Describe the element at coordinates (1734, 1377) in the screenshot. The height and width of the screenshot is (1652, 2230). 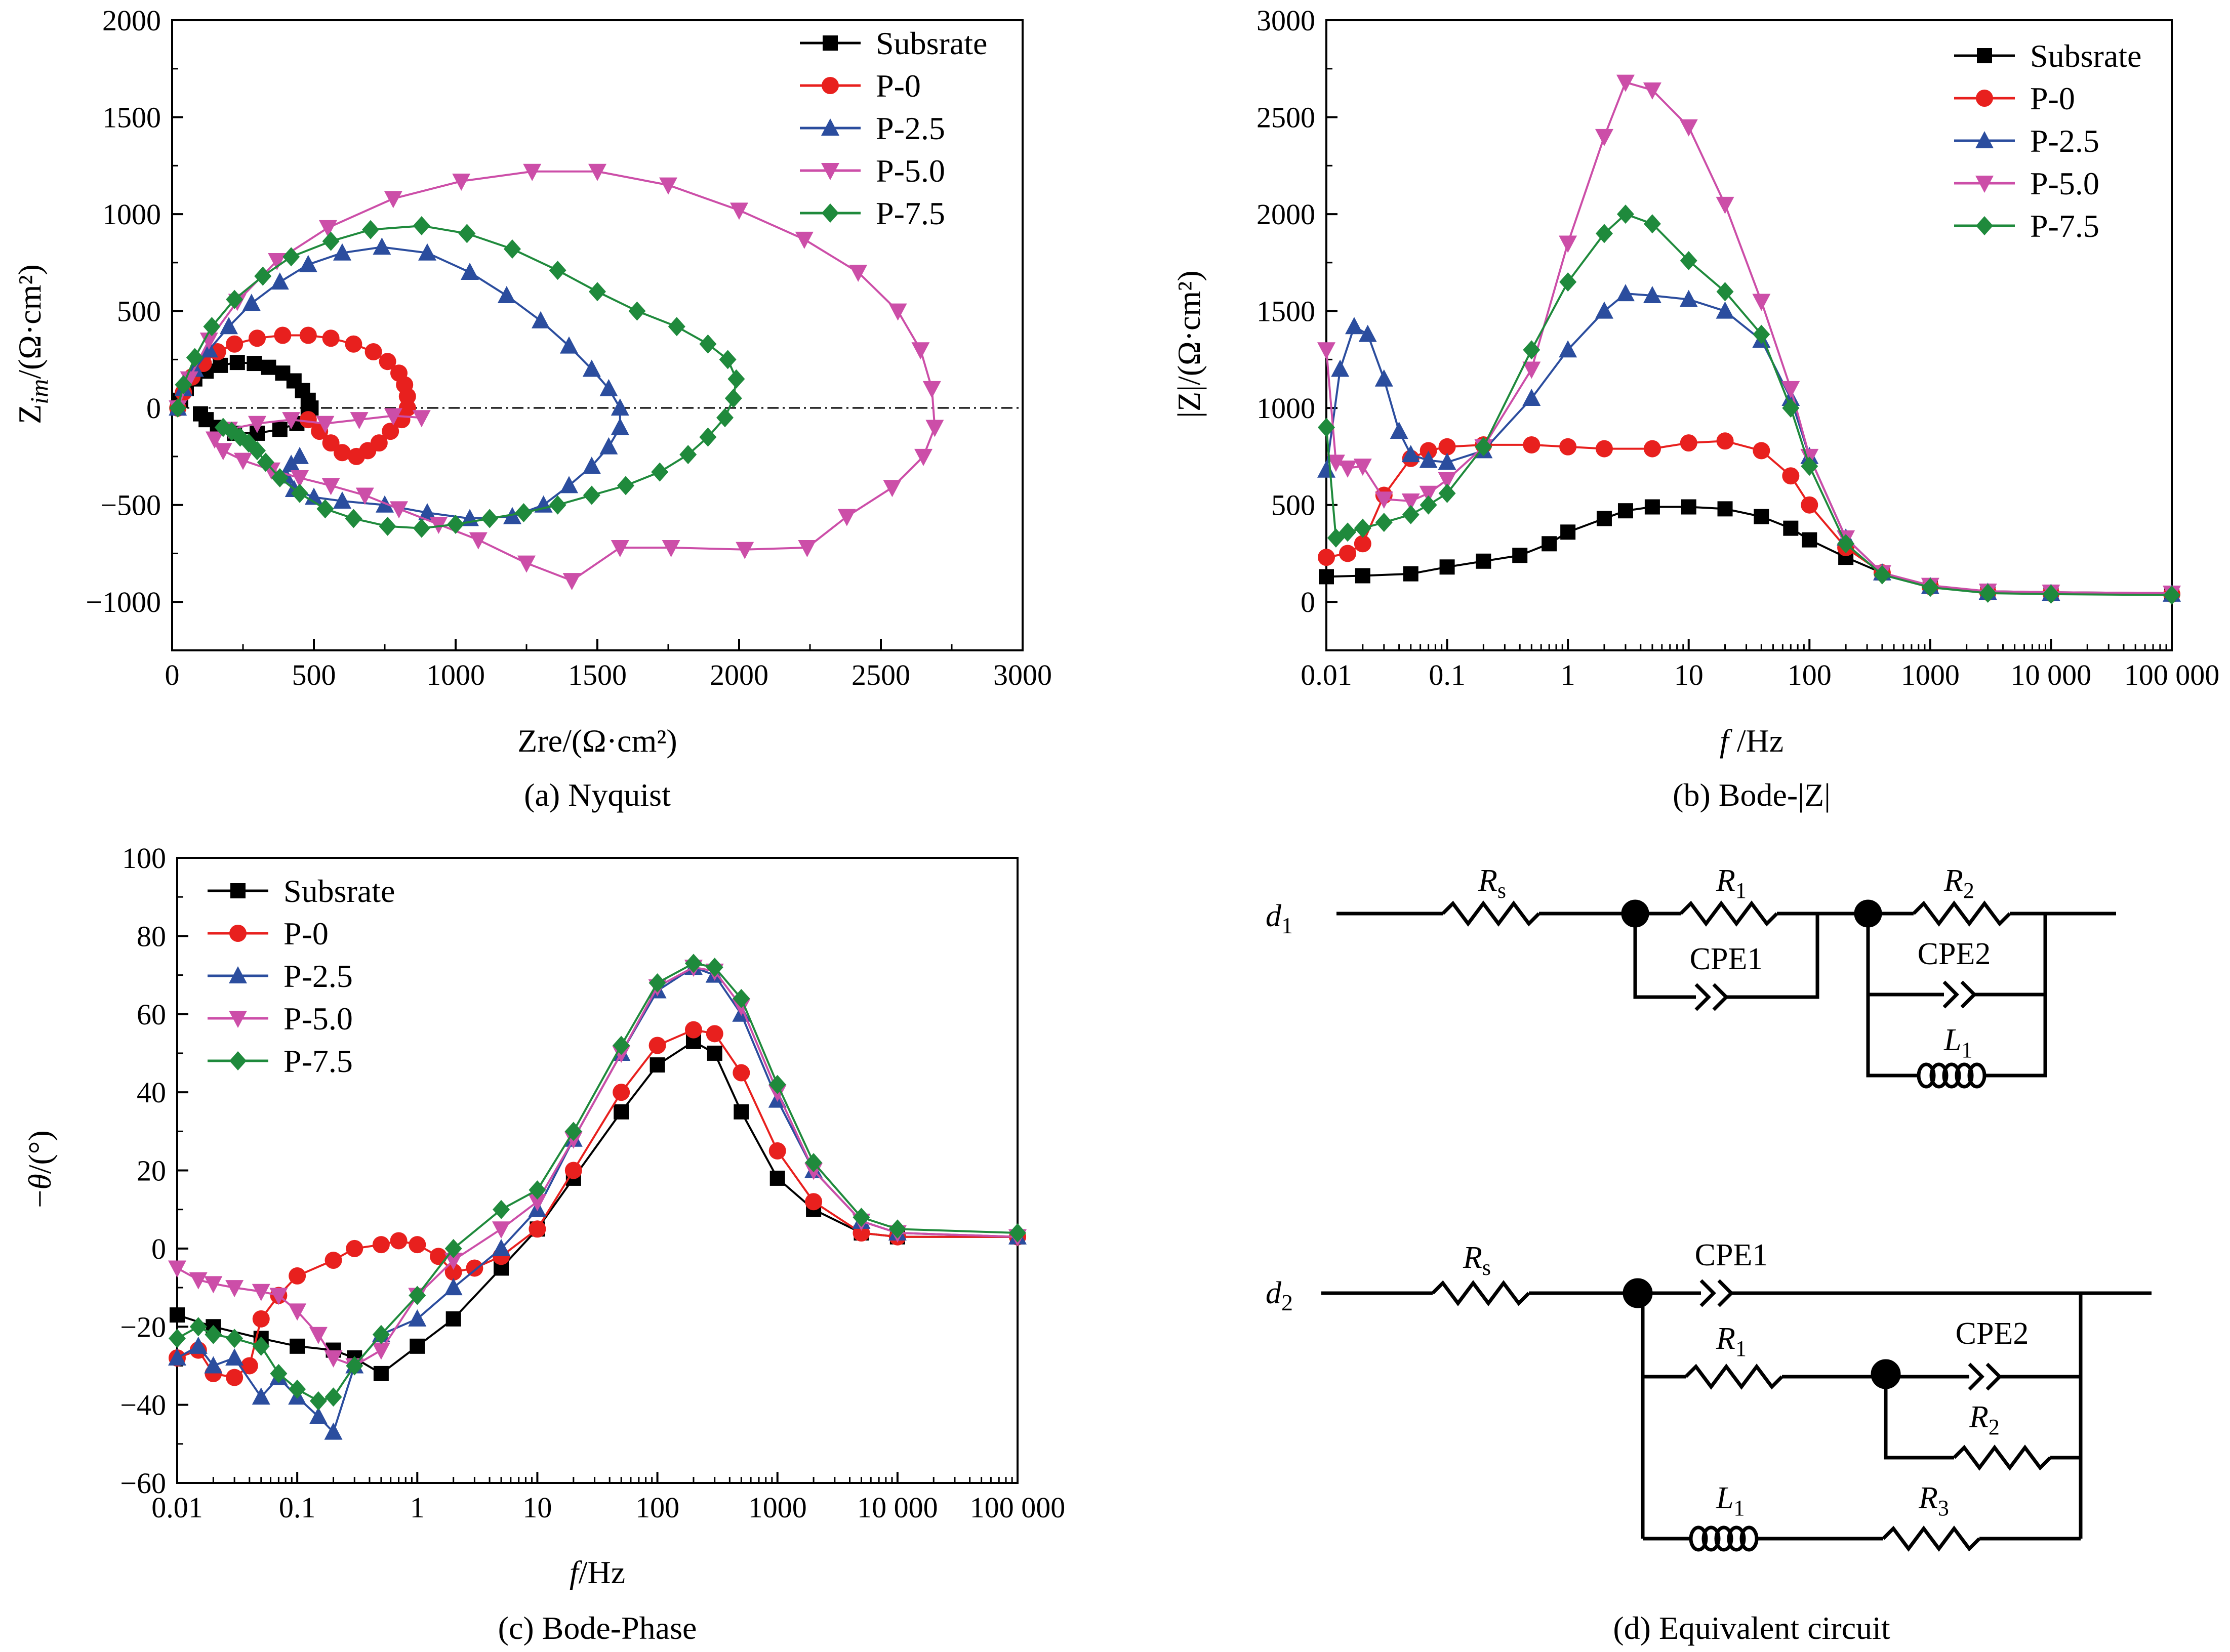
I see `d2-r1-resistor` at that location.